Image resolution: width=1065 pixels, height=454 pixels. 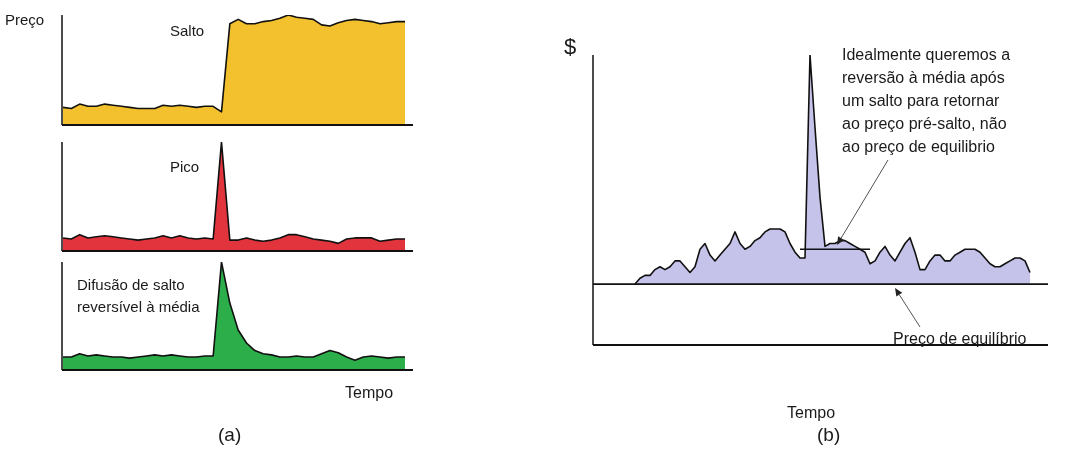 I want to click on text: (a), so click(x=230, y=435).